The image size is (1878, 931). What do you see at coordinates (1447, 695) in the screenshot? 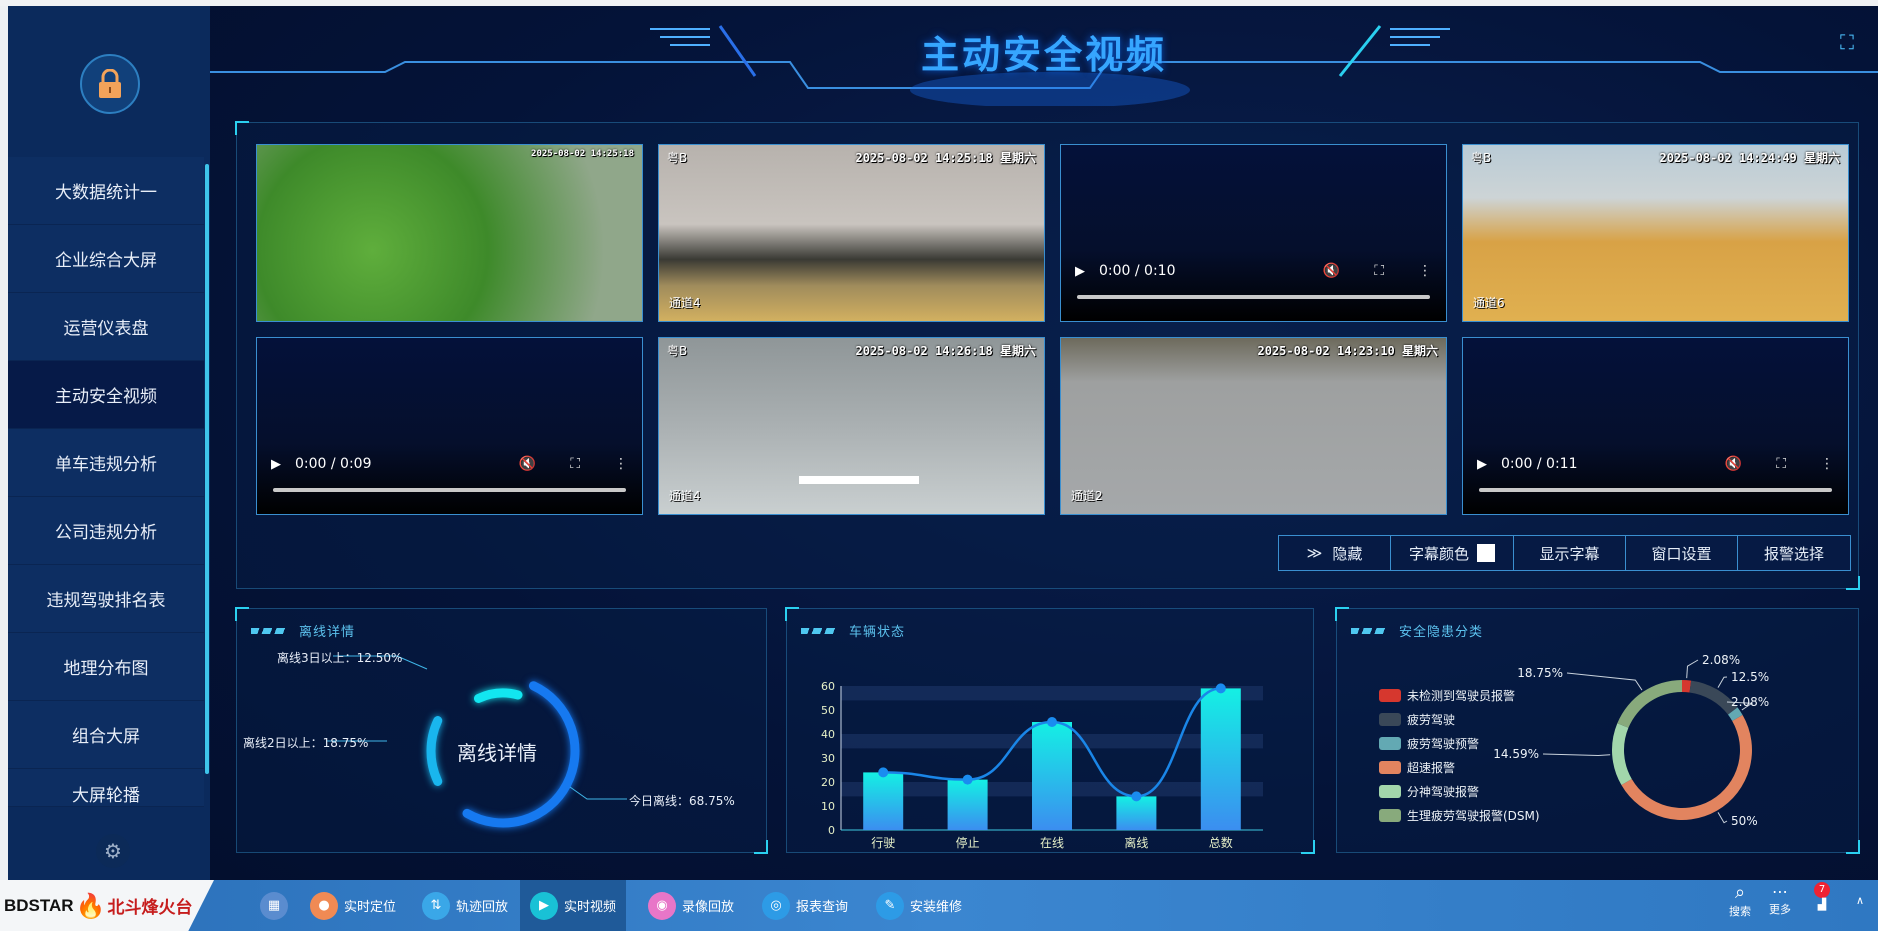
I see `legend-item: 未检测到驾驶员报警` at bounding box center [1447, 695].